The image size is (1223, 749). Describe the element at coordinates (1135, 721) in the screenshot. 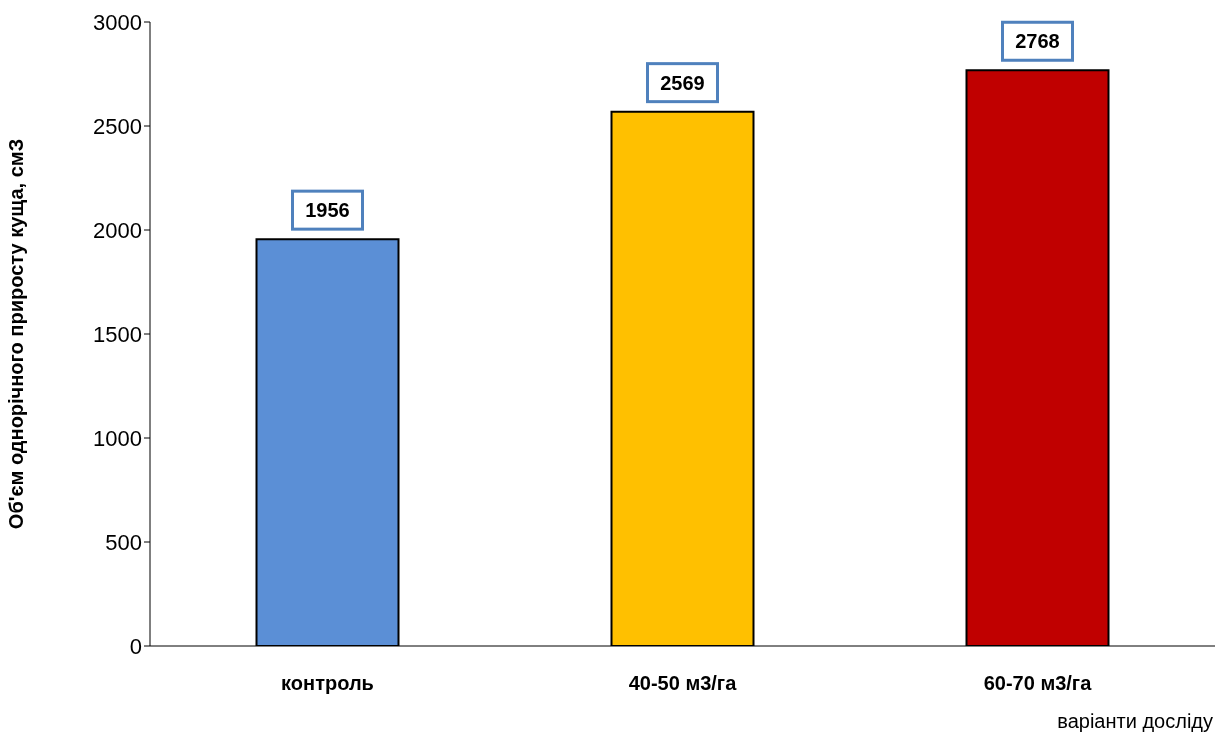

I see `x-axis-title: варіанти досліду` at that location.